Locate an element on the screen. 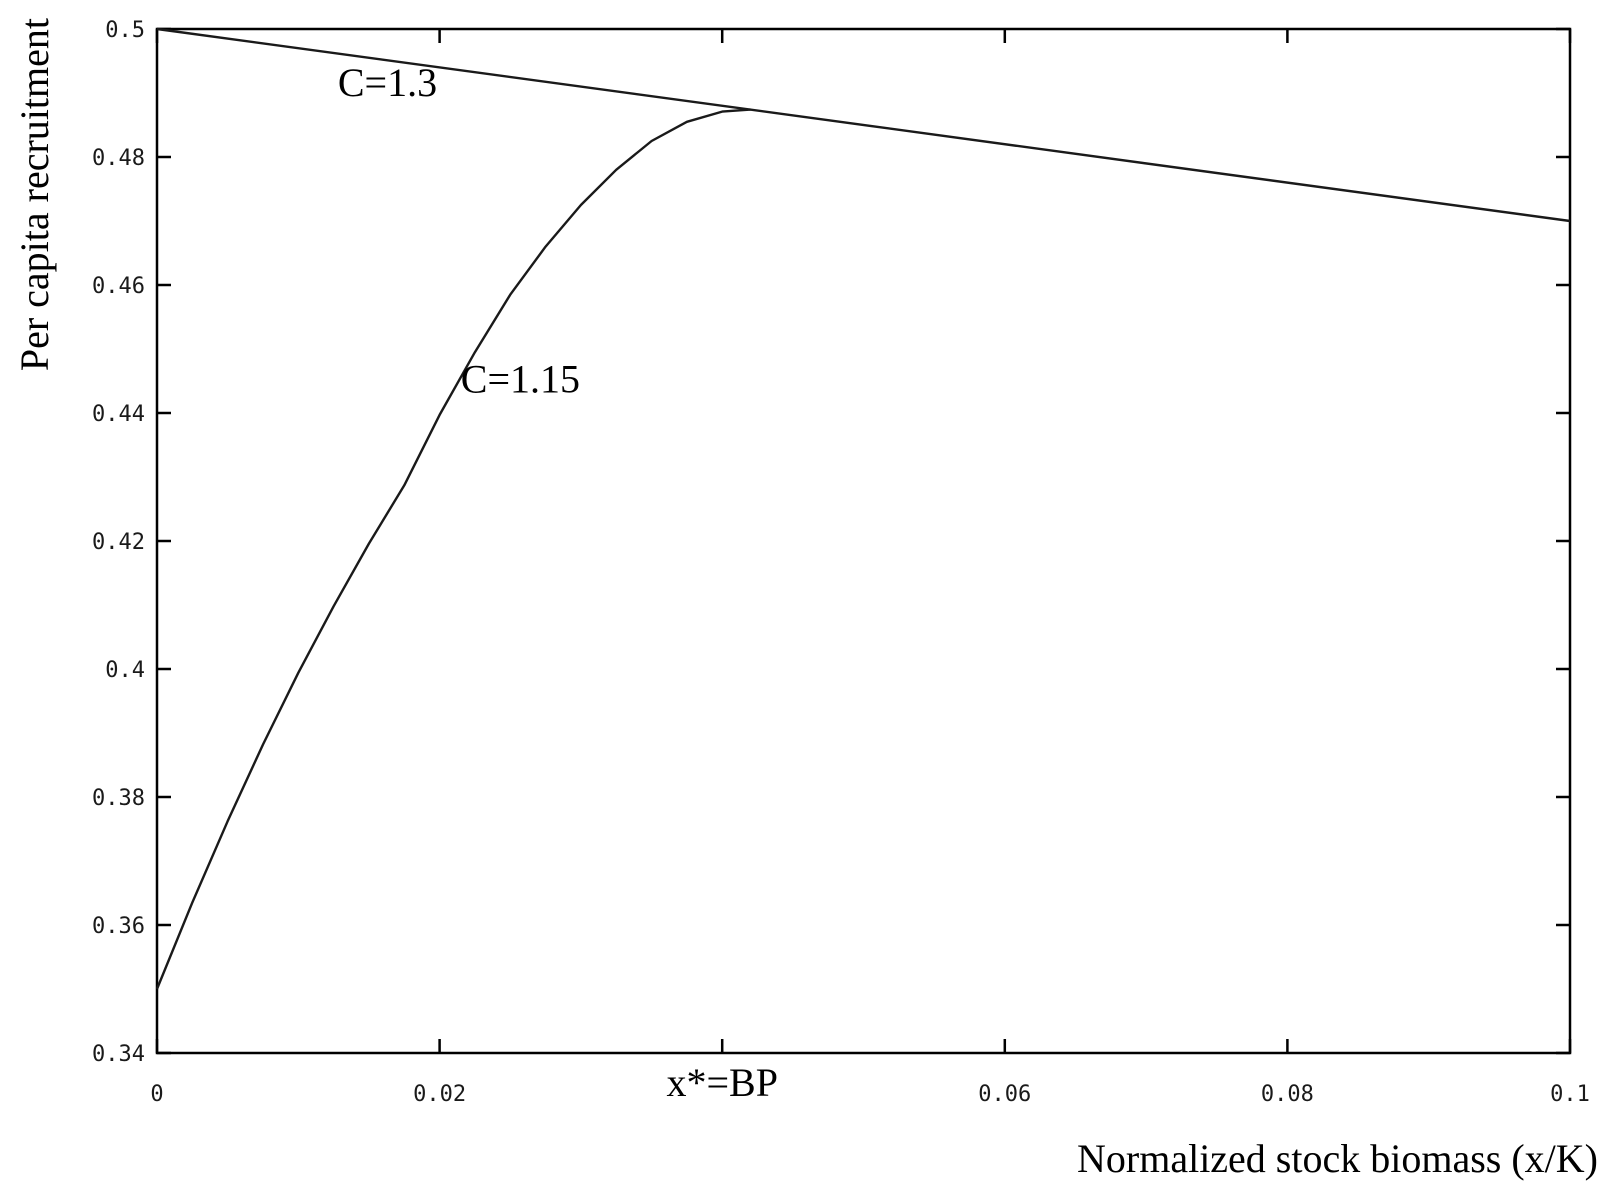  y-tick-label: 0.44 is located at coordinates (118, 414).